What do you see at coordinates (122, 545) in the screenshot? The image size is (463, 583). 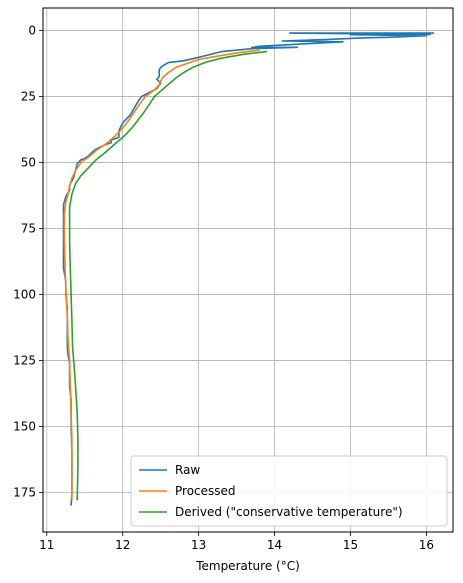 I see `x-tick-label: 12` at bounding box center [122, 545].